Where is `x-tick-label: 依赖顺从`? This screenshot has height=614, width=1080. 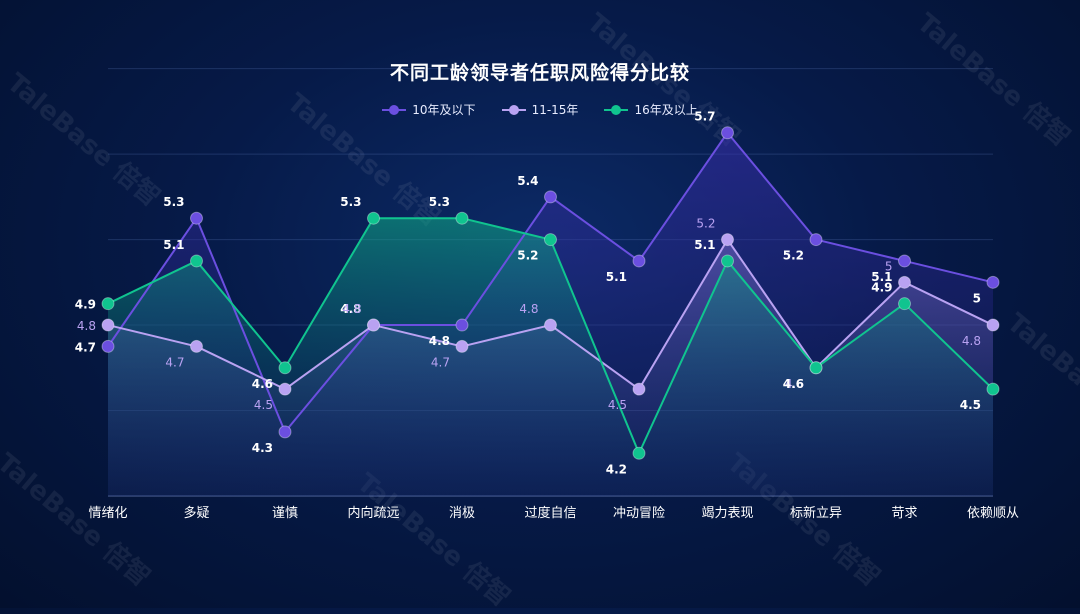
x-tick-label: 依赖顺从 is located at coordinates (993, 513).